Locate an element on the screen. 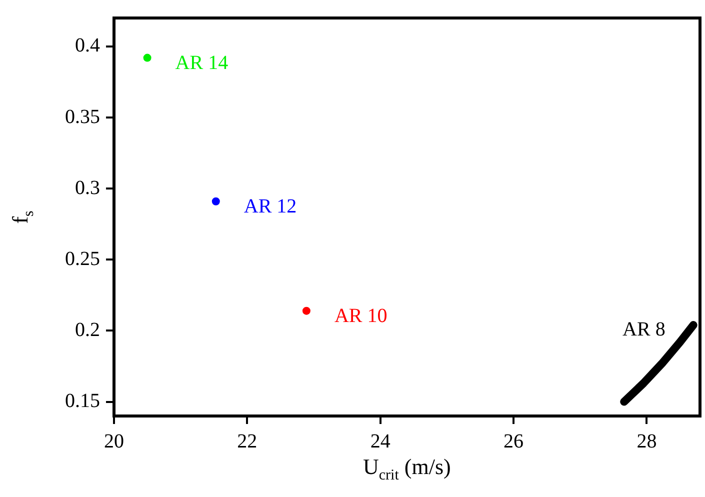  series-label: AR 8 is located at coordinates (644, 329).